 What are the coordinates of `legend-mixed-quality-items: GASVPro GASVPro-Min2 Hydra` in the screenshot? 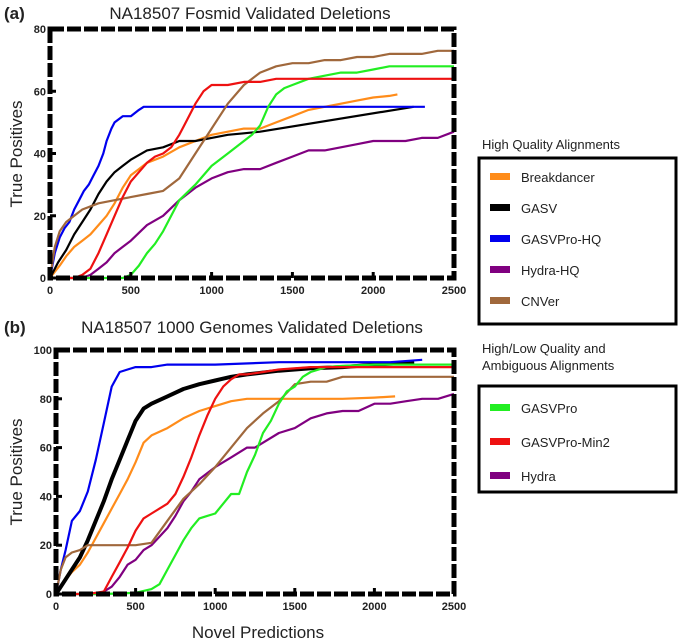 It's located at (550, 442).